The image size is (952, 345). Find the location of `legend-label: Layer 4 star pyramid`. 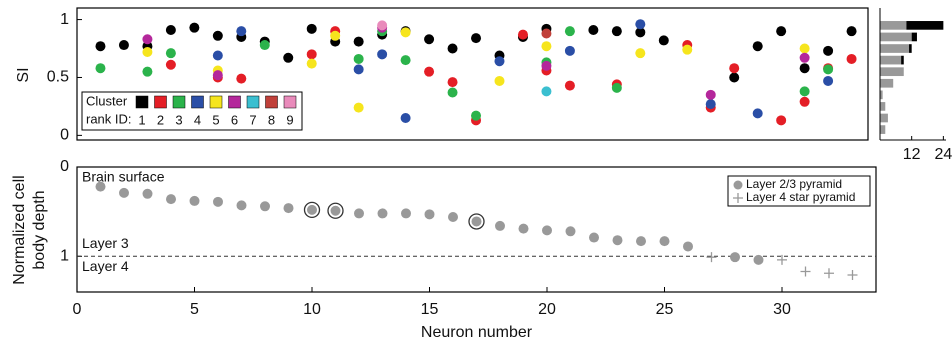

legend-label: Layer 4 star pyramid is located at coordinates (800, 197).